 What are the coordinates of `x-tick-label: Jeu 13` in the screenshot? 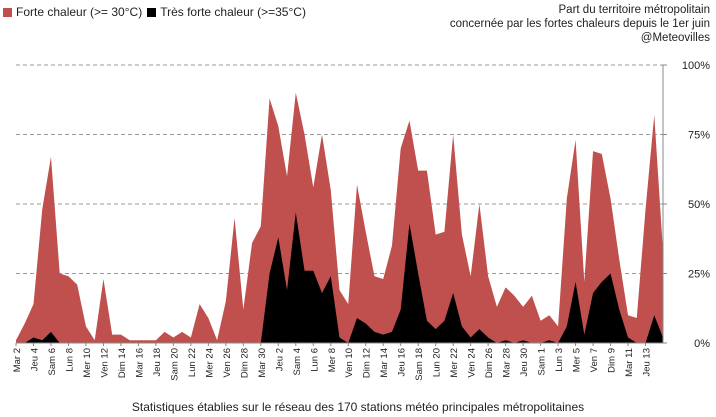 It's located at (647, 362).